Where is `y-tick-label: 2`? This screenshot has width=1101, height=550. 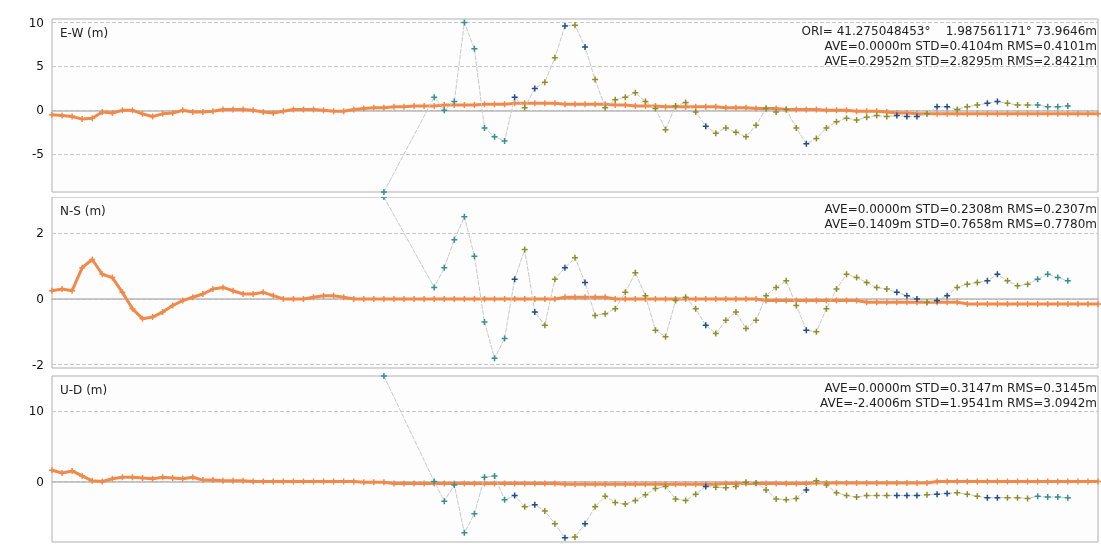
y-tick-label: 2 is located at coordinates (40, 233).